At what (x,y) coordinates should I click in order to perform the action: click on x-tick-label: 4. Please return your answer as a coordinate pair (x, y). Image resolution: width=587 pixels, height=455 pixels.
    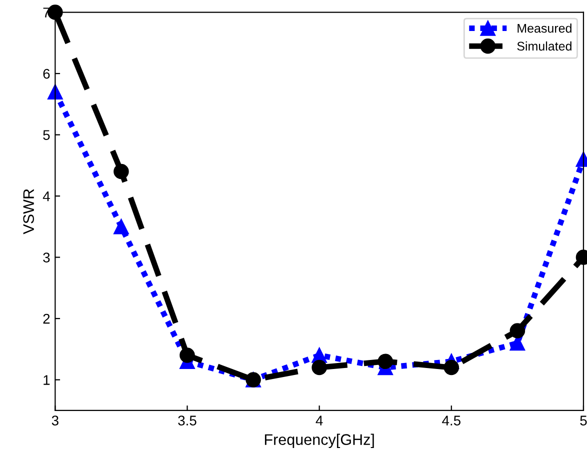
    Looking at the image, I should click on (319, 421).